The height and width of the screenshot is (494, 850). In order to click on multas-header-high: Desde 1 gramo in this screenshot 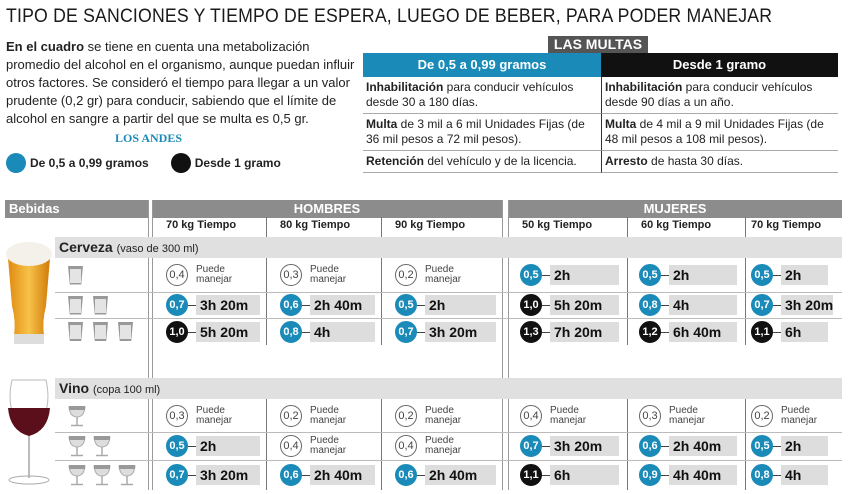, I will do `click(719, 65)`.